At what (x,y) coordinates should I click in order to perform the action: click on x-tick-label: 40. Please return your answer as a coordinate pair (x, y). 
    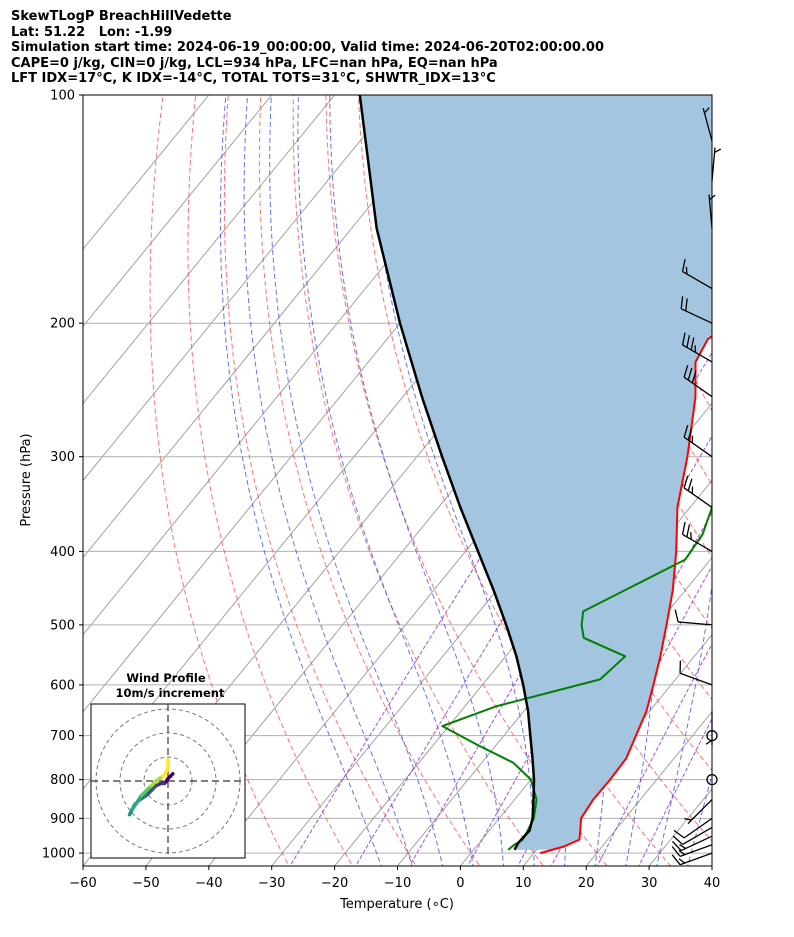
    Looking at the image, I should click on (712, 883).